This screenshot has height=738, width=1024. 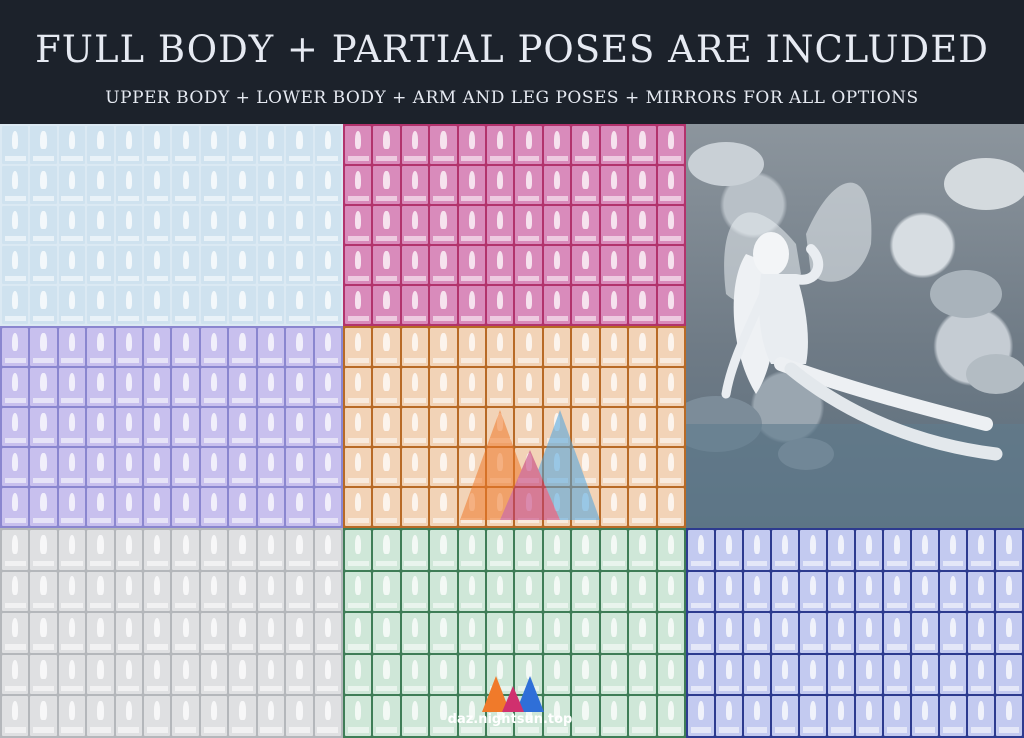 What do you see at coordinates (171, 427) in the screenshot?
I see `lower-body-pose-grid` at bounding box center [171, 427].